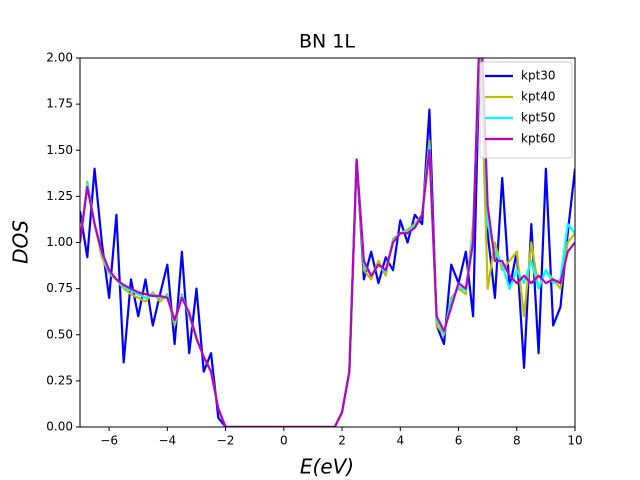 This screenshot has width=640, height=480. I want to click on x-tick-label: 6, so click(459, 441).